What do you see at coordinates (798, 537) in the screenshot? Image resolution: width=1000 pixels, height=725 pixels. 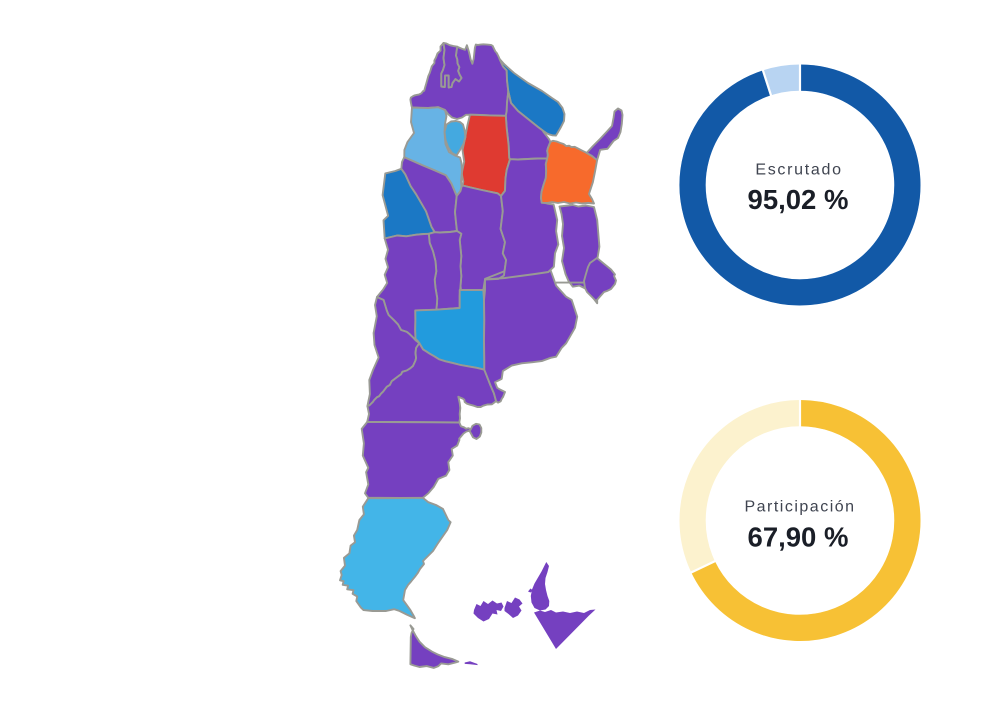 I see `svg-text: 67,90 %` at bounding box center [798, 537].